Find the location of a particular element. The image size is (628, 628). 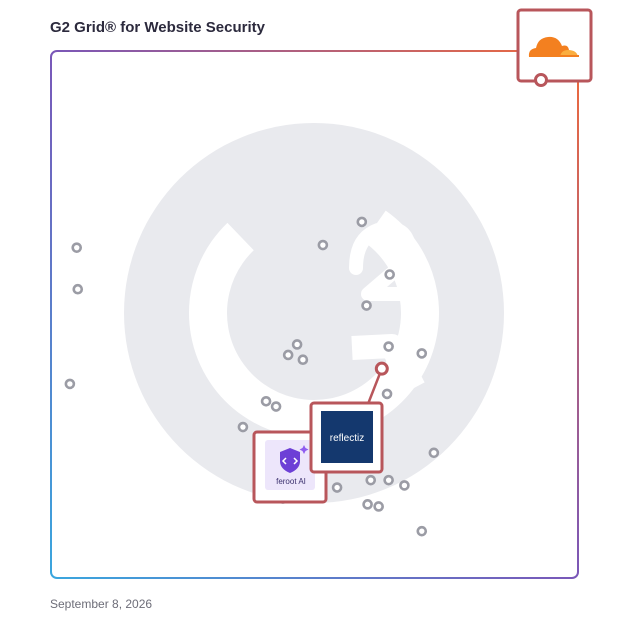

cloudflare-logo-icon is located at coordinates (553, 46).